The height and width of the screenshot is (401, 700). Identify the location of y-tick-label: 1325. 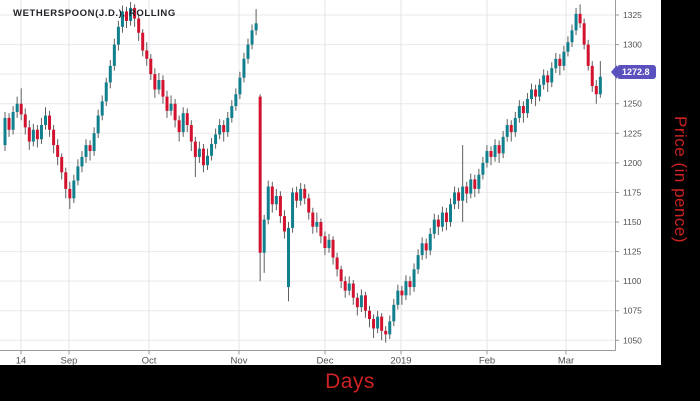
(632, 15).